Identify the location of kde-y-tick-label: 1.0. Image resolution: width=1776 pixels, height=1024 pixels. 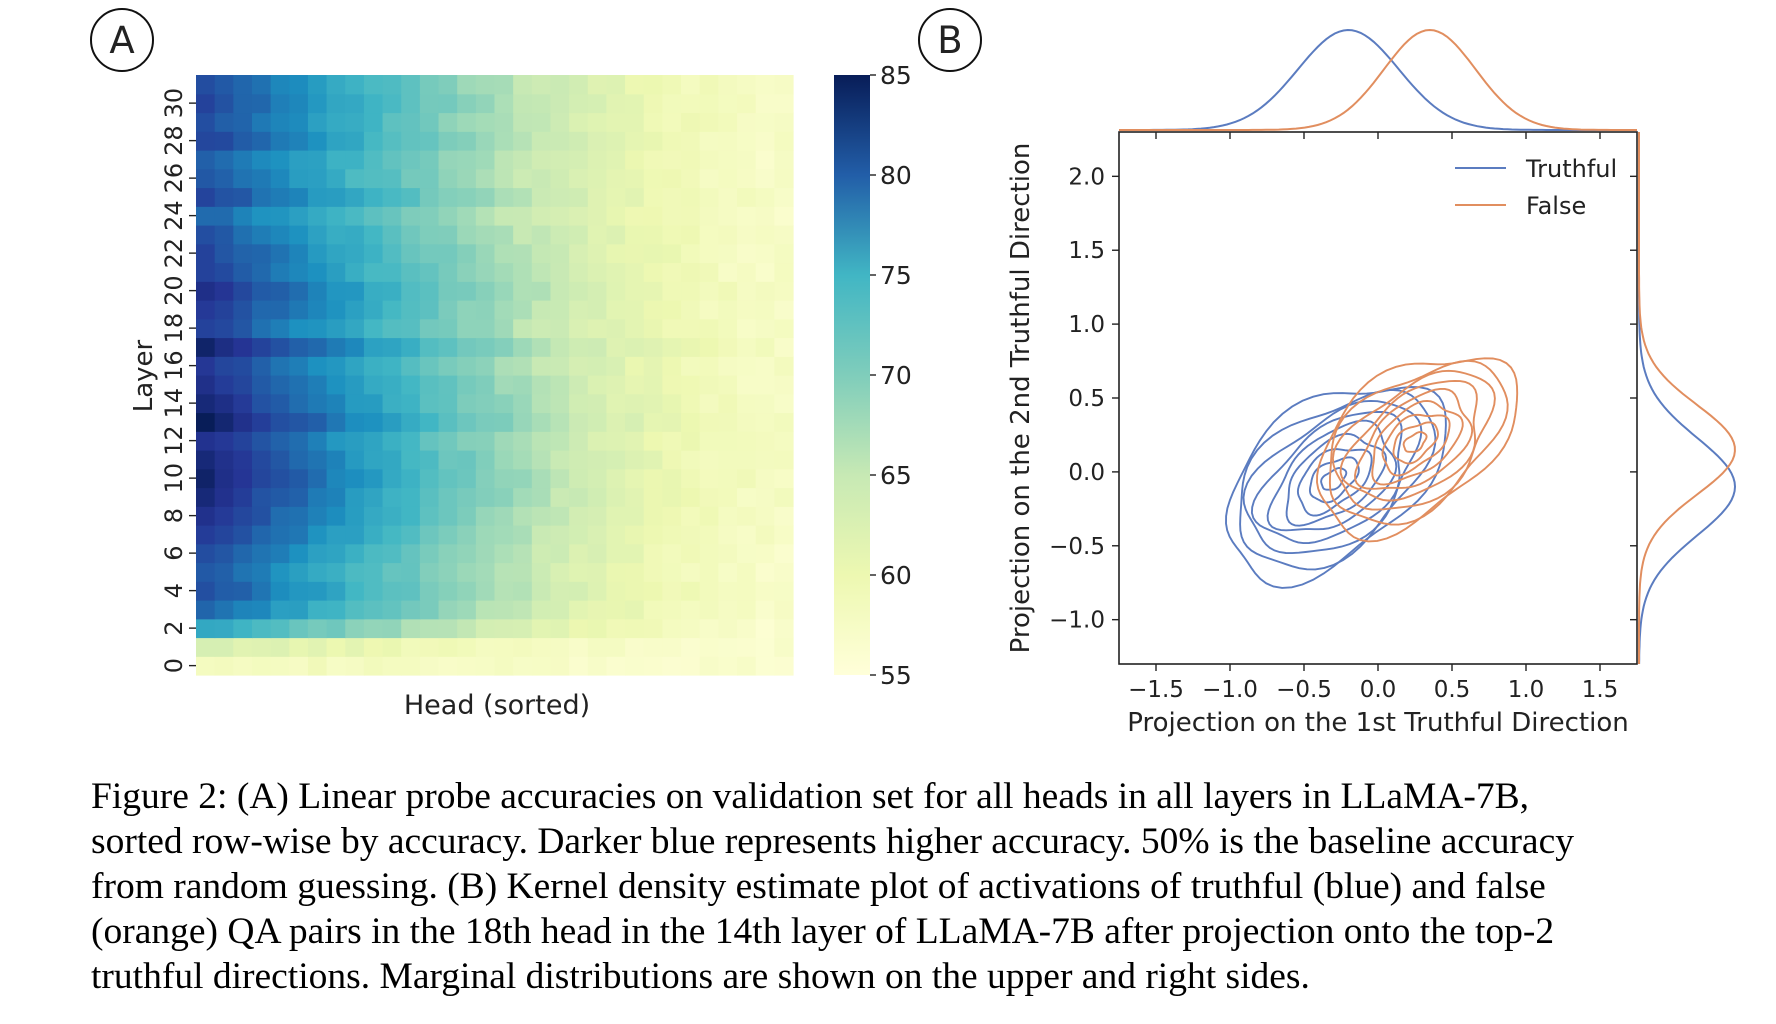
(1086, 325).